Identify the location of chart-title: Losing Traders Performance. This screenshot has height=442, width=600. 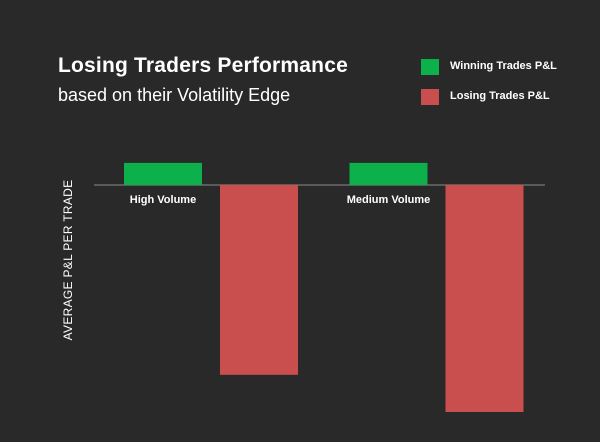
(203, 65).